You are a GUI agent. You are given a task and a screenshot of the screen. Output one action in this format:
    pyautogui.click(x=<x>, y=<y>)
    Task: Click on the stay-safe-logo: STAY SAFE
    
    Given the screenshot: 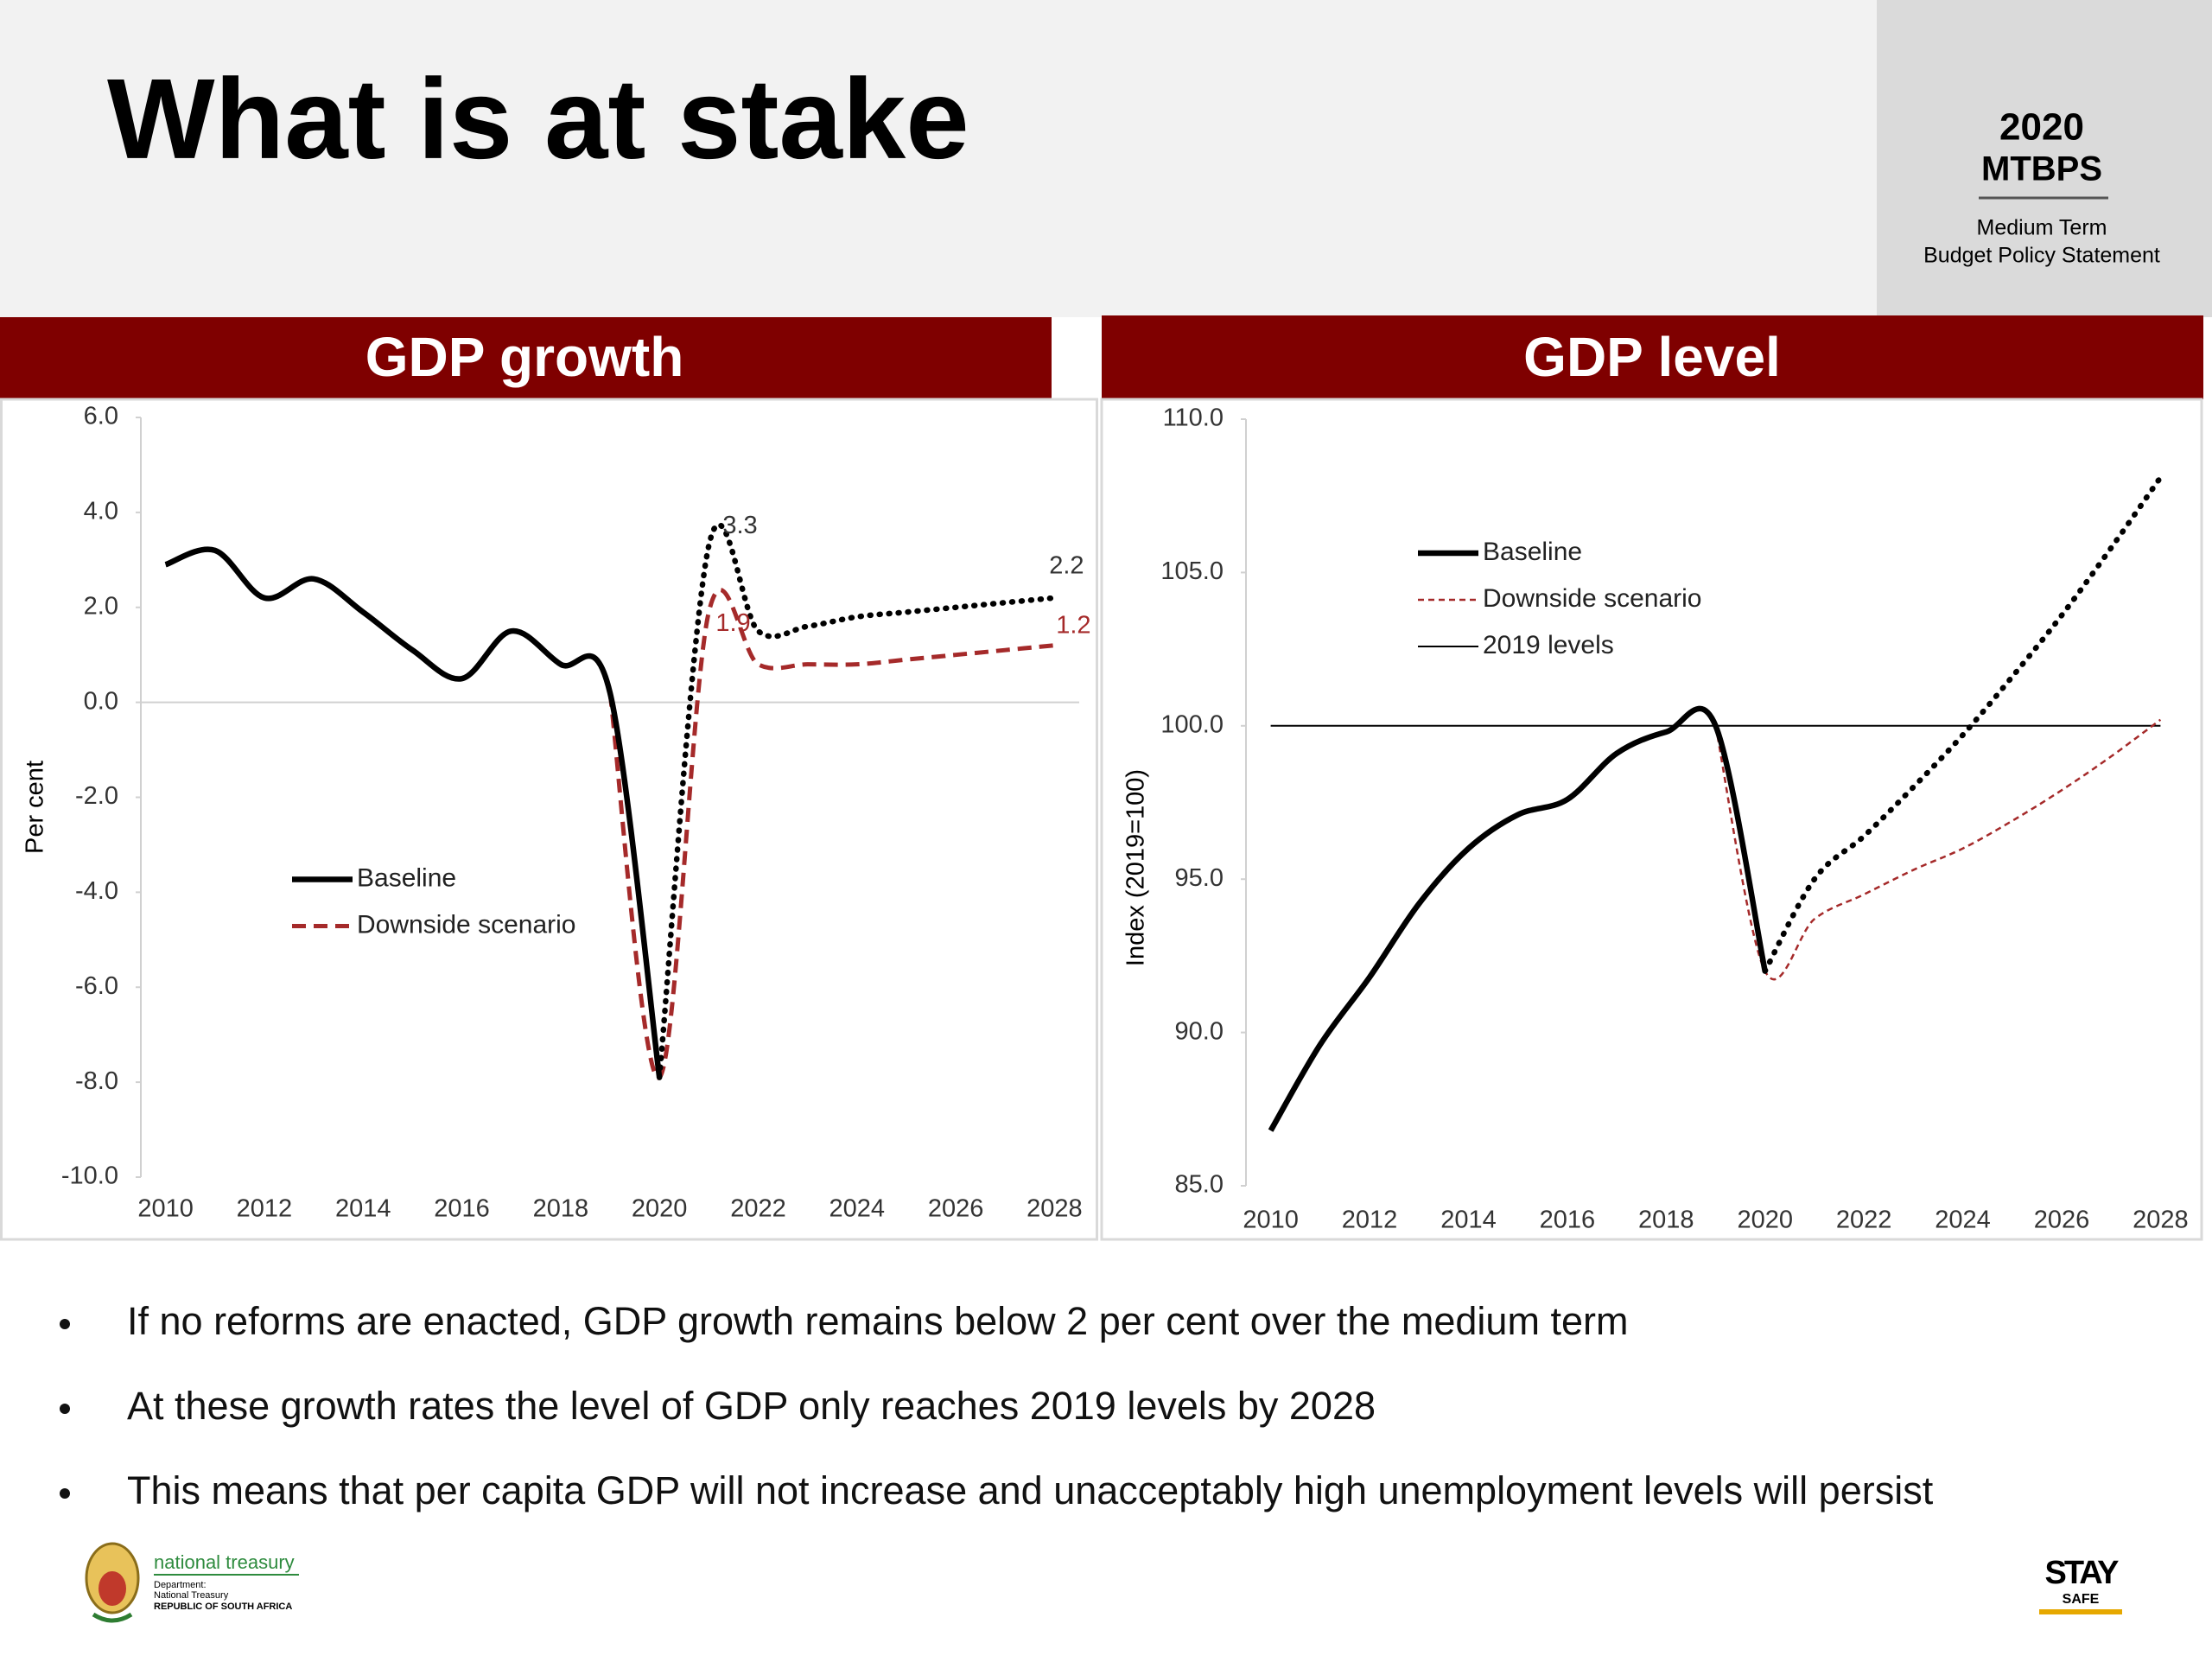 What is the action you would take?
    pyautogui.click(x=2080, y=1584)
    